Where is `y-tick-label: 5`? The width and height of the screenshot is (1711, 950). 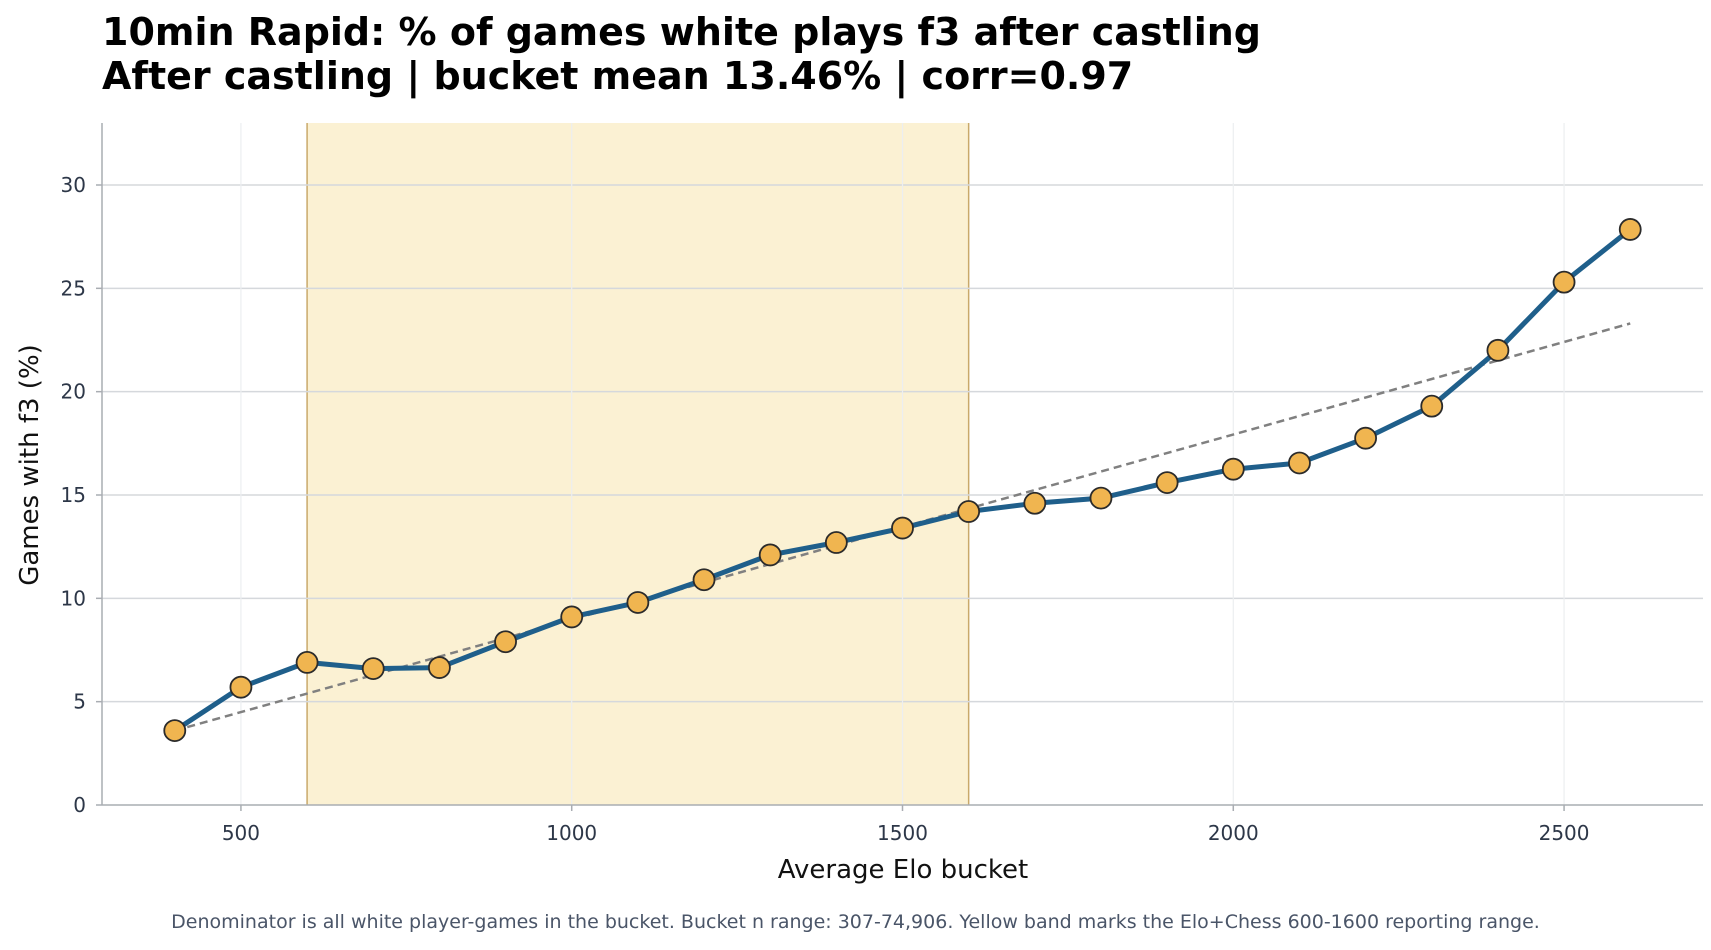 y-tick-label: 5 is located at coordinates (79, 702).